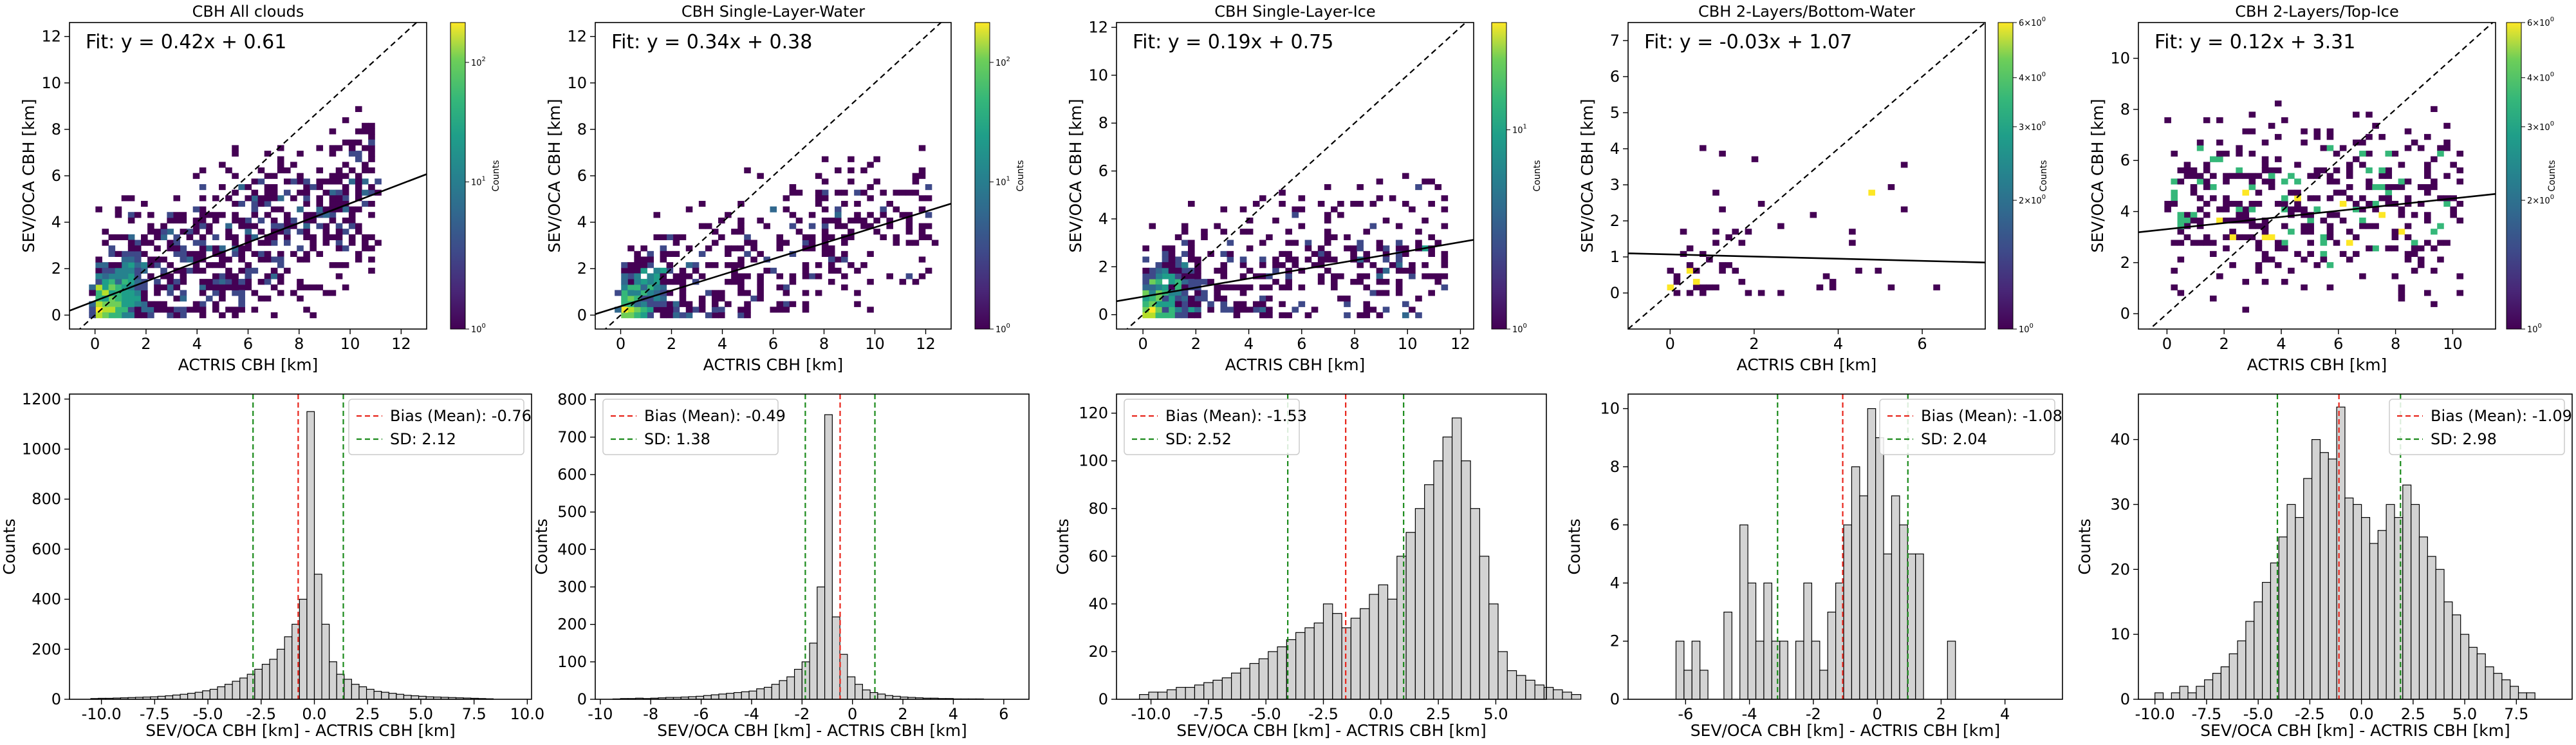 The image size is (2576, 745). What do you see at coordinates (2155, 714) in the screenshot?
I see `x-tick-label: -10.0` at bounding box center [2155, 714].